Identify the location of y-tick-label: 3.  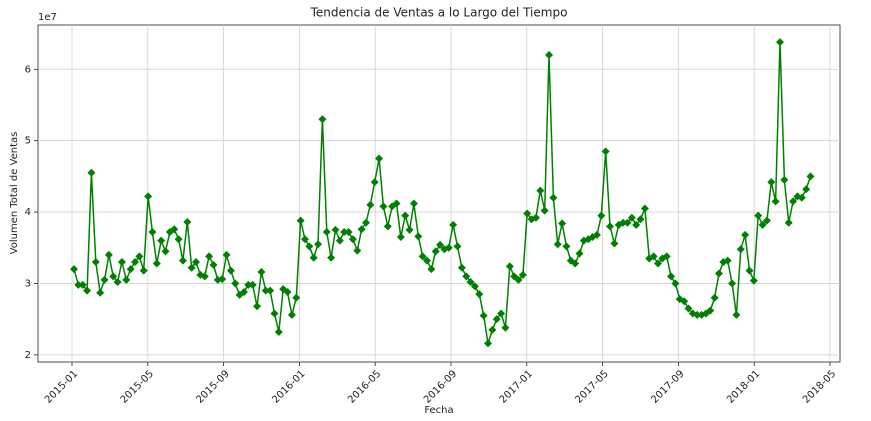
(28, 283).